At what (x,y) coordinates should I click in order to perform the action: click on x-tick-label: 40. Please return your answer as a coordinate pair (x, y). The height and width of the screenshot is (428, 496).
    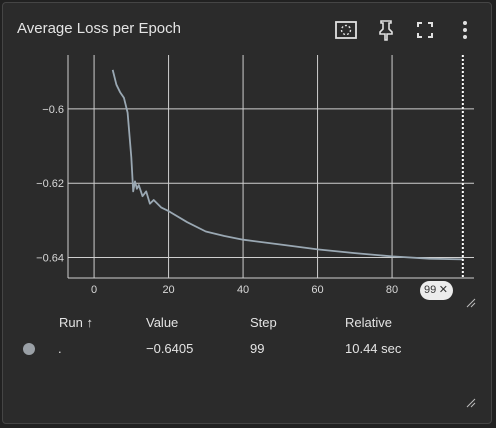
    Looking at the image, I should click on (243, 290).